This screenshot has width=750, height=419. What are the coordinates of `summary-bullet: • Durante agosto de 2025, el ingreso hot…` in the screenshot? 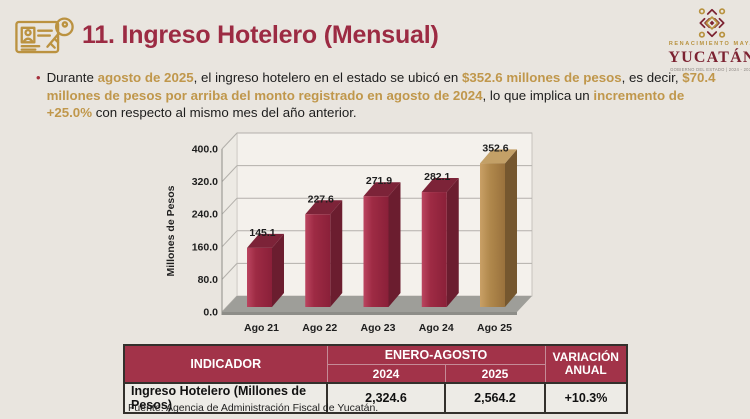 It's located at (383, 95).